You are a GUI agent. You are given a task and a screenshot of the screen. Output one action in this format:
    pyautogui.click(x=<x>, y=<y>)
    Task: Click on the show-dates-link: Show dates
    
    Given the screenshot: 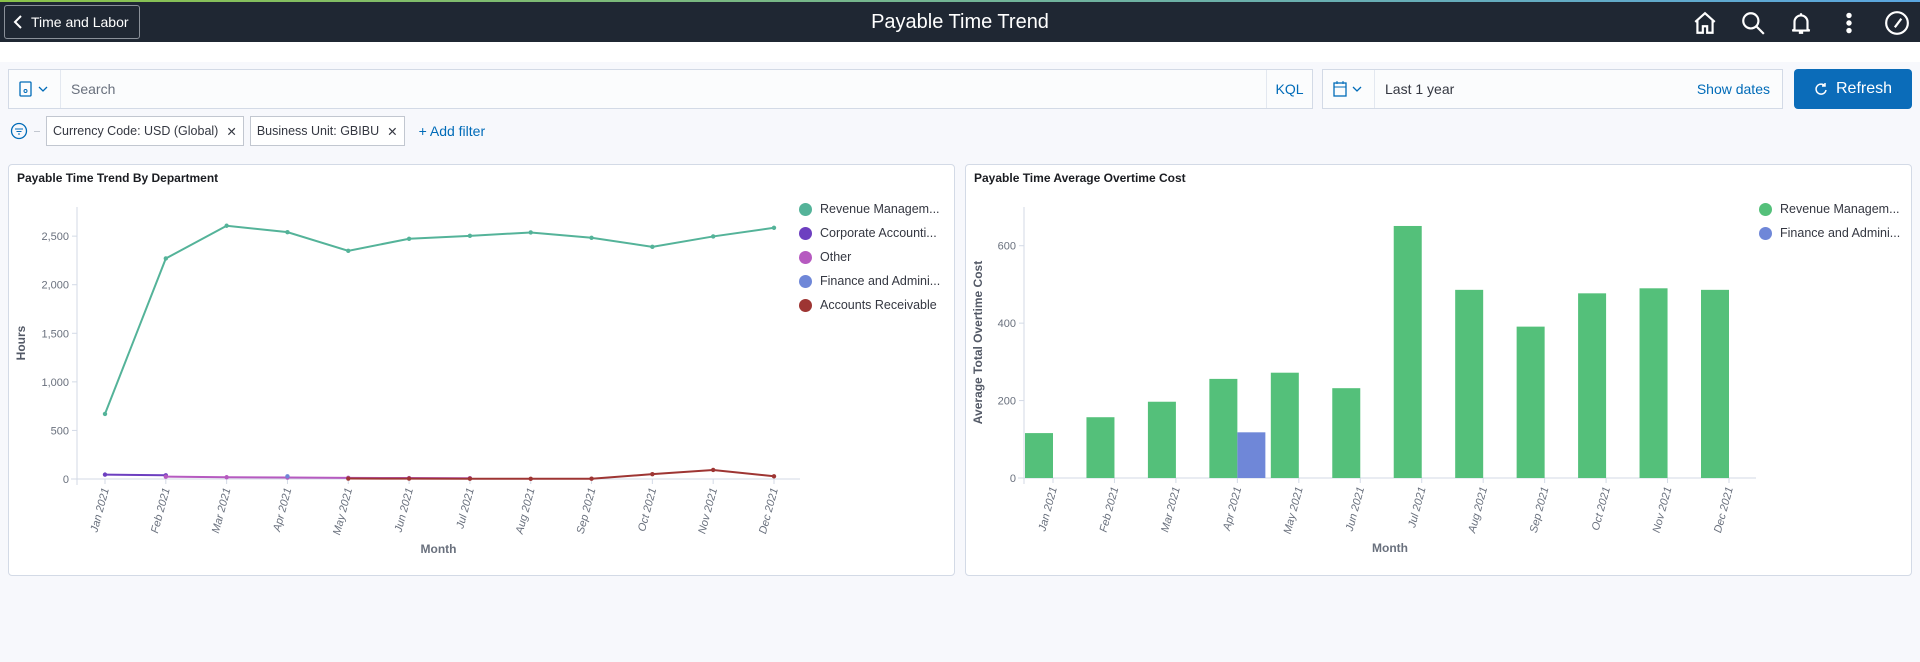 What is the action you would take?
    pyautogui.click(x=1733, y=89)
    